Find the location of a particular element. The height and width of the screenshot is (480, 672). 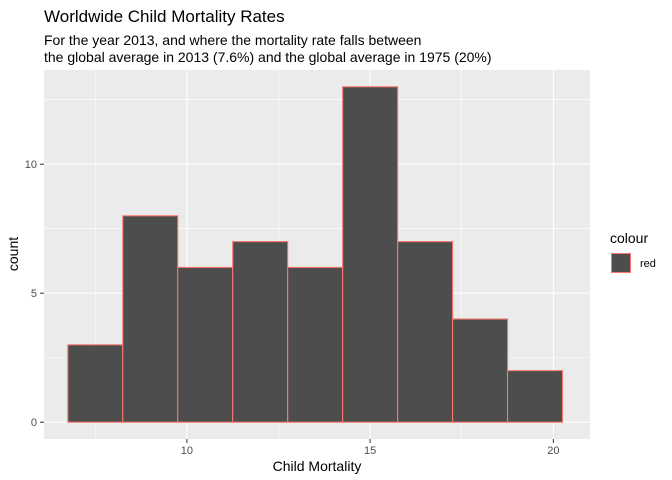

x-tick-label: 10 is located at coordinates (187, 451).